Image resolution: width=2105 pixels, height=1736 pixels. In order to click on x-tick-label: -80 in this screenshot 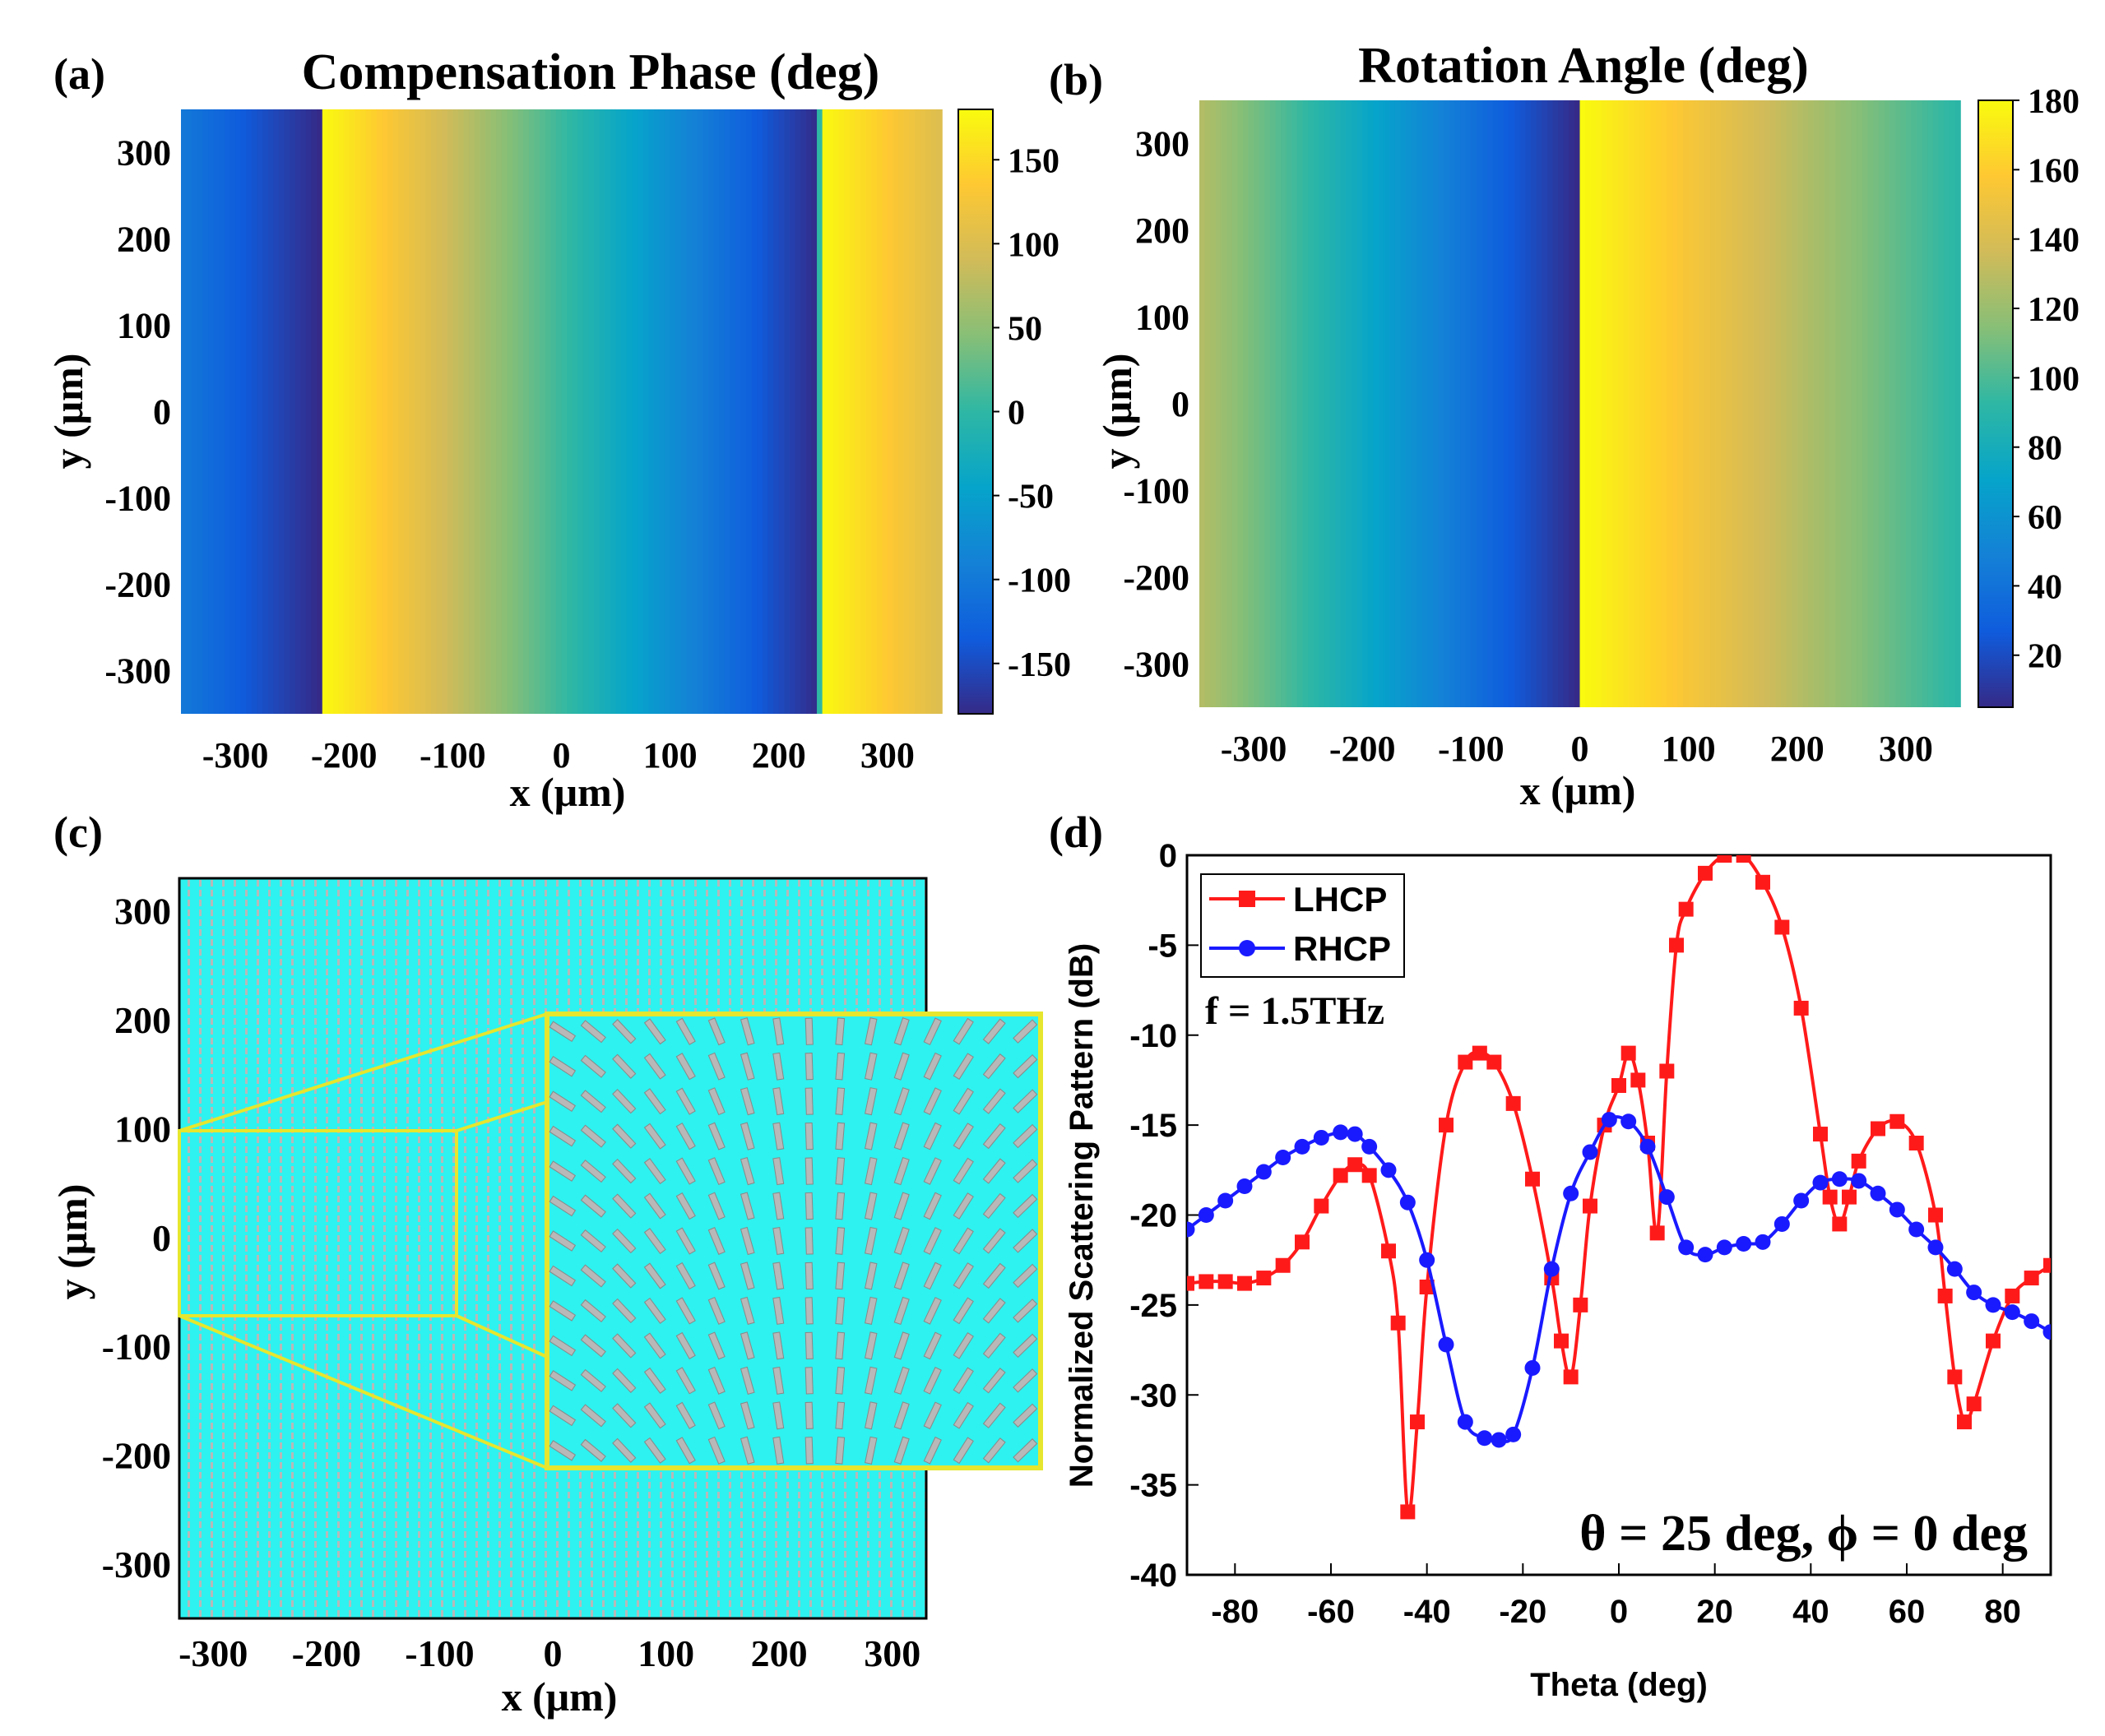, I will do `click(1235, 1612)`.